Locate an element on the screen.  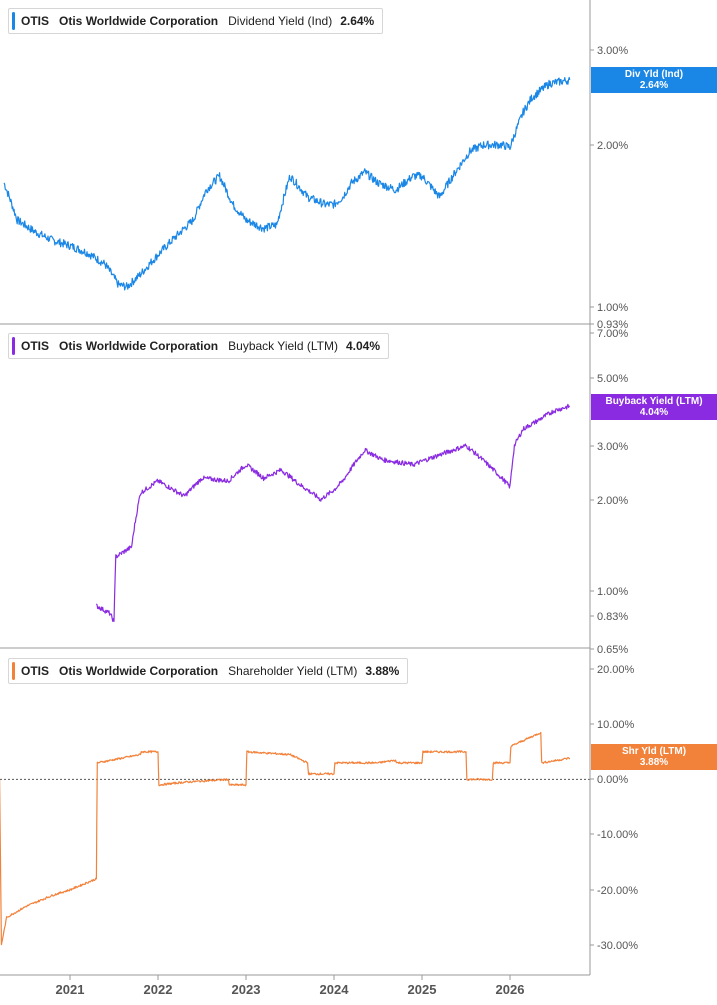
dividend-yield-value-tag: Div Yld (Ind) 2.64% is located at coordinates (654, 80).